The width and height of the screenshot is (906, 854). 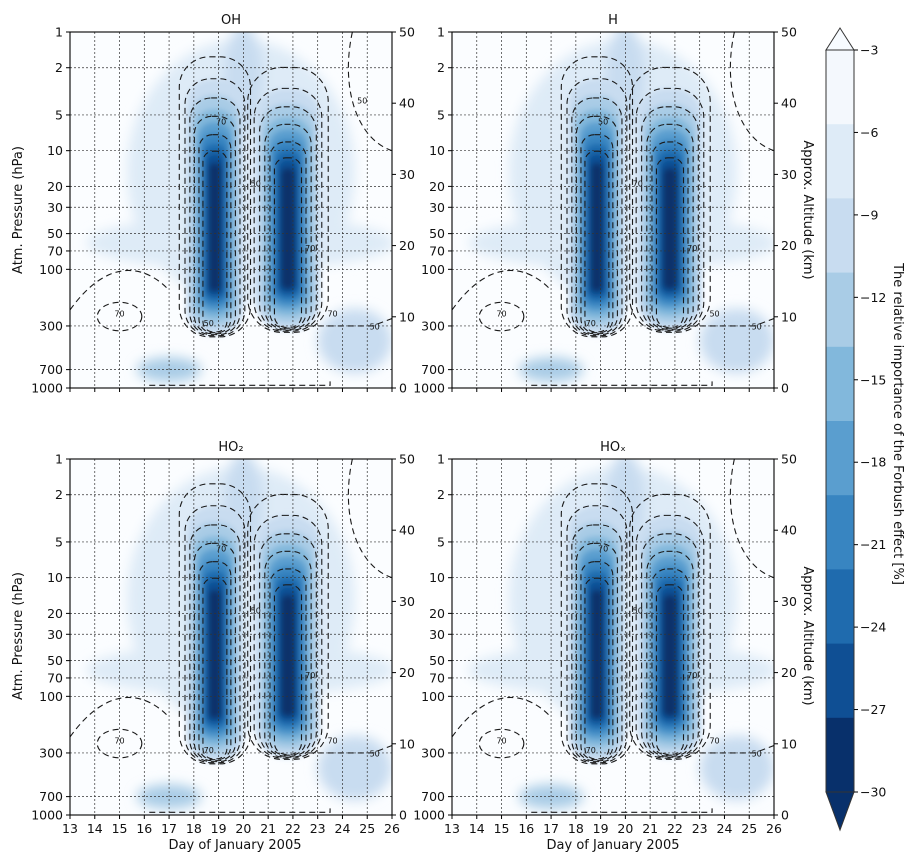 What do you see at coordinates (873, 709) in the screenshot?
I see `colorbar-tick-label: −27` at bounding box center [873, 709].